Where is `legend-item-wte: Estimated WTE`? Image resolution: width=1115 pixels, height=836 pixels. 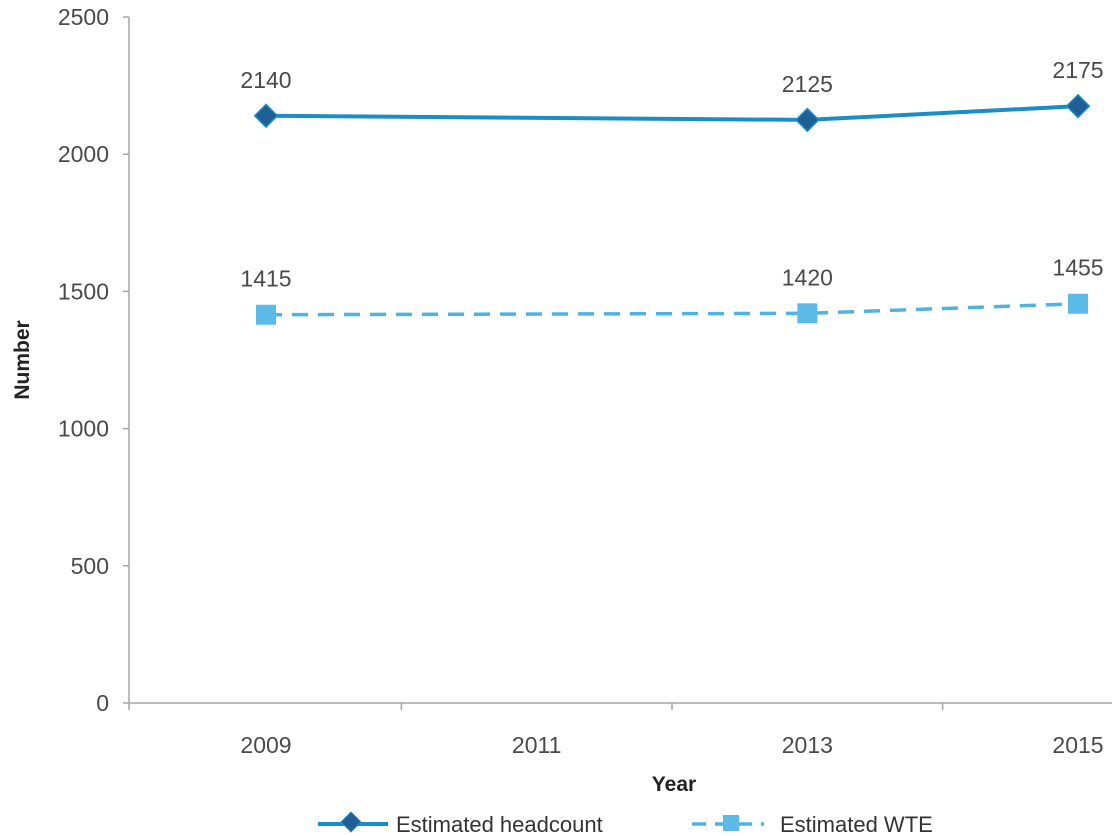
legend-item-wte: Estimated WTE is located at coordinates (812, 824).